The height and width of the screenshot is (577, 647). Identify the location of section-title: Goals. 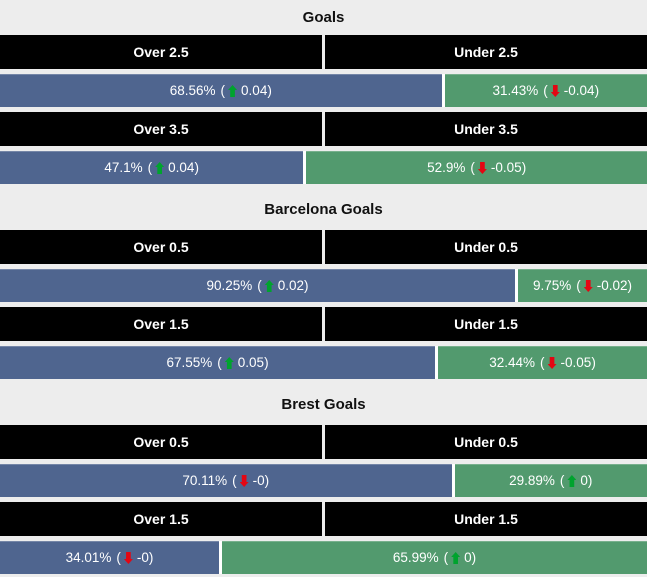
(323, 17).